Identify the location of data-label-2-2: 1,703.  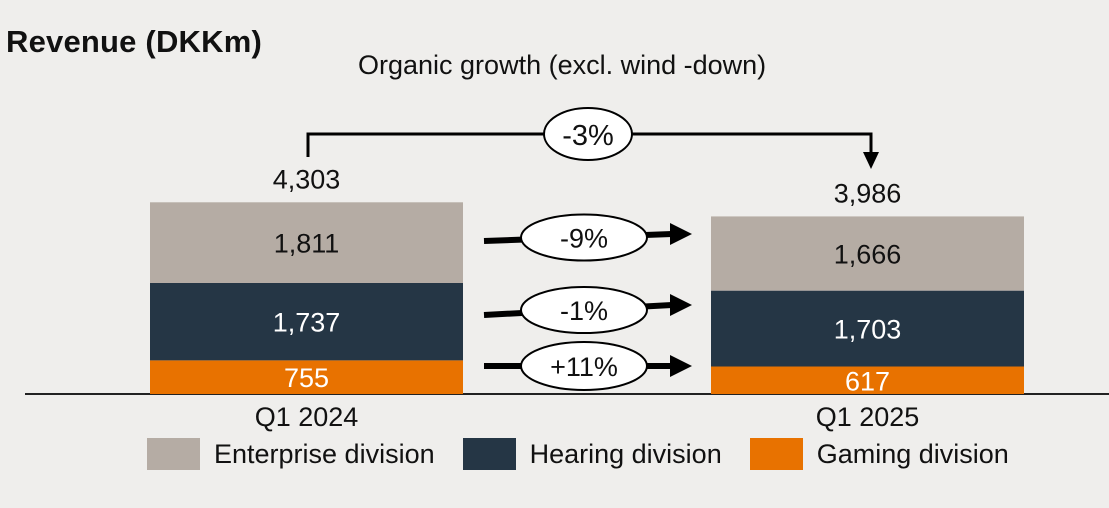
(868, 330).